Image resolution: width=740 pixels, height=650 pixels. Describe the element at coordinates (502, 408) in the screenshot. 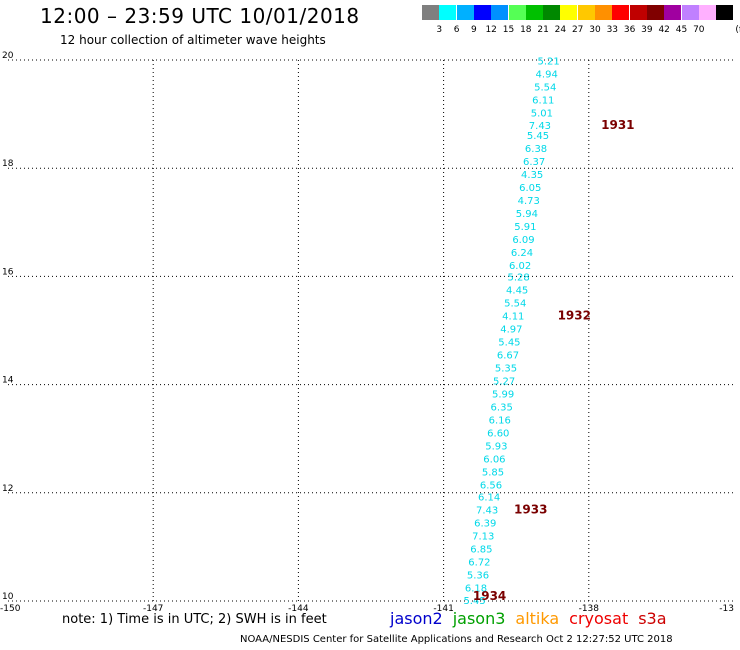

I see `wave-height-label: 6.35` at that location.